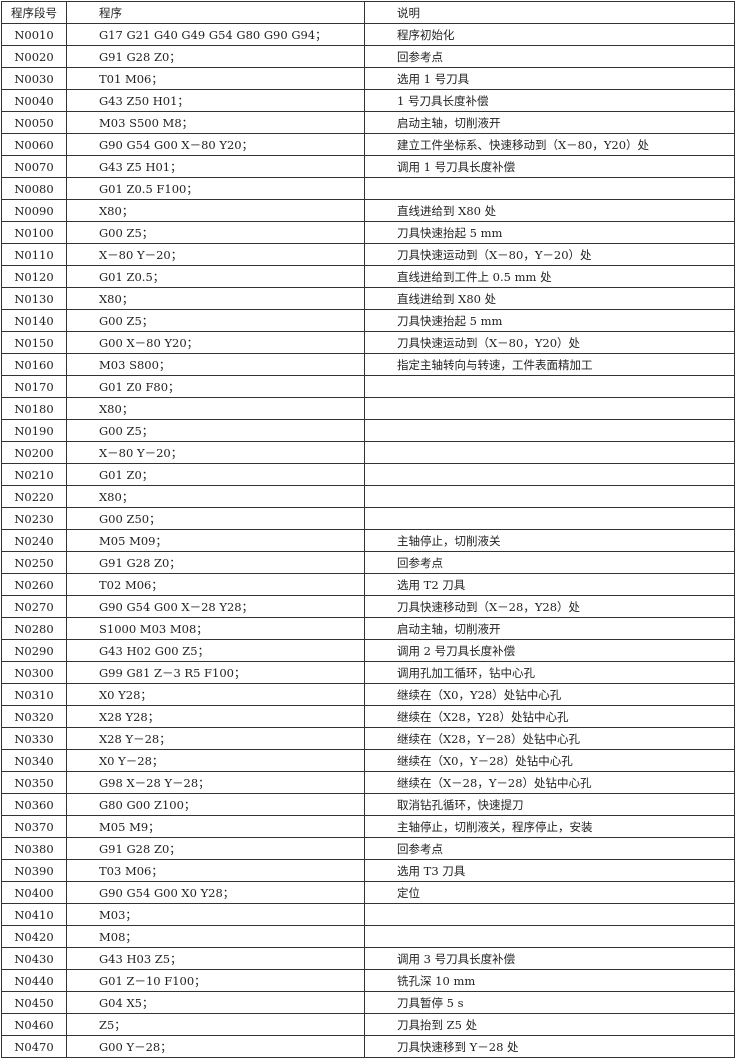 Image resolution: width=736 pixels, height=1059 pixels. Describe the element at coordinates (215, 782) in the screenshot. I see `program-cell: G98 X－28 Y－28；` at that location.